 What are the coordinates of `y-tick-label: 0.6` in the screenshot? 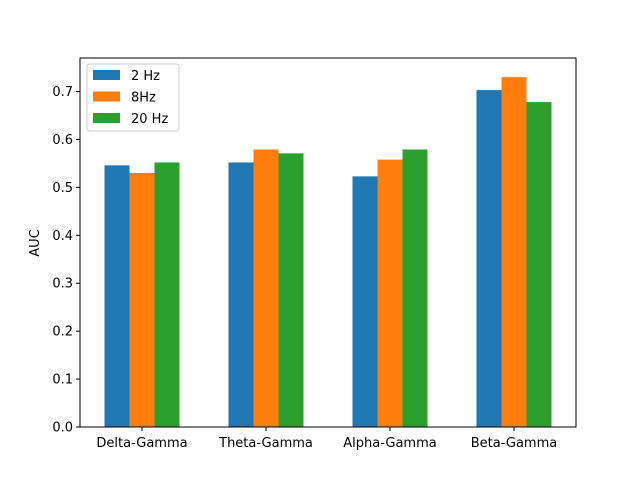 It's located at (62, 140).